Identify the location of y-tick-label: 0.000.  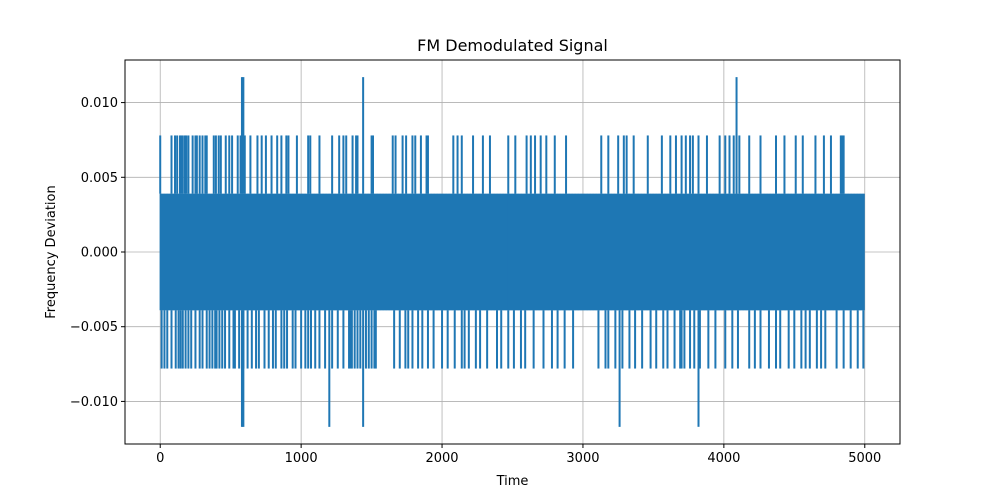
(99, 253).